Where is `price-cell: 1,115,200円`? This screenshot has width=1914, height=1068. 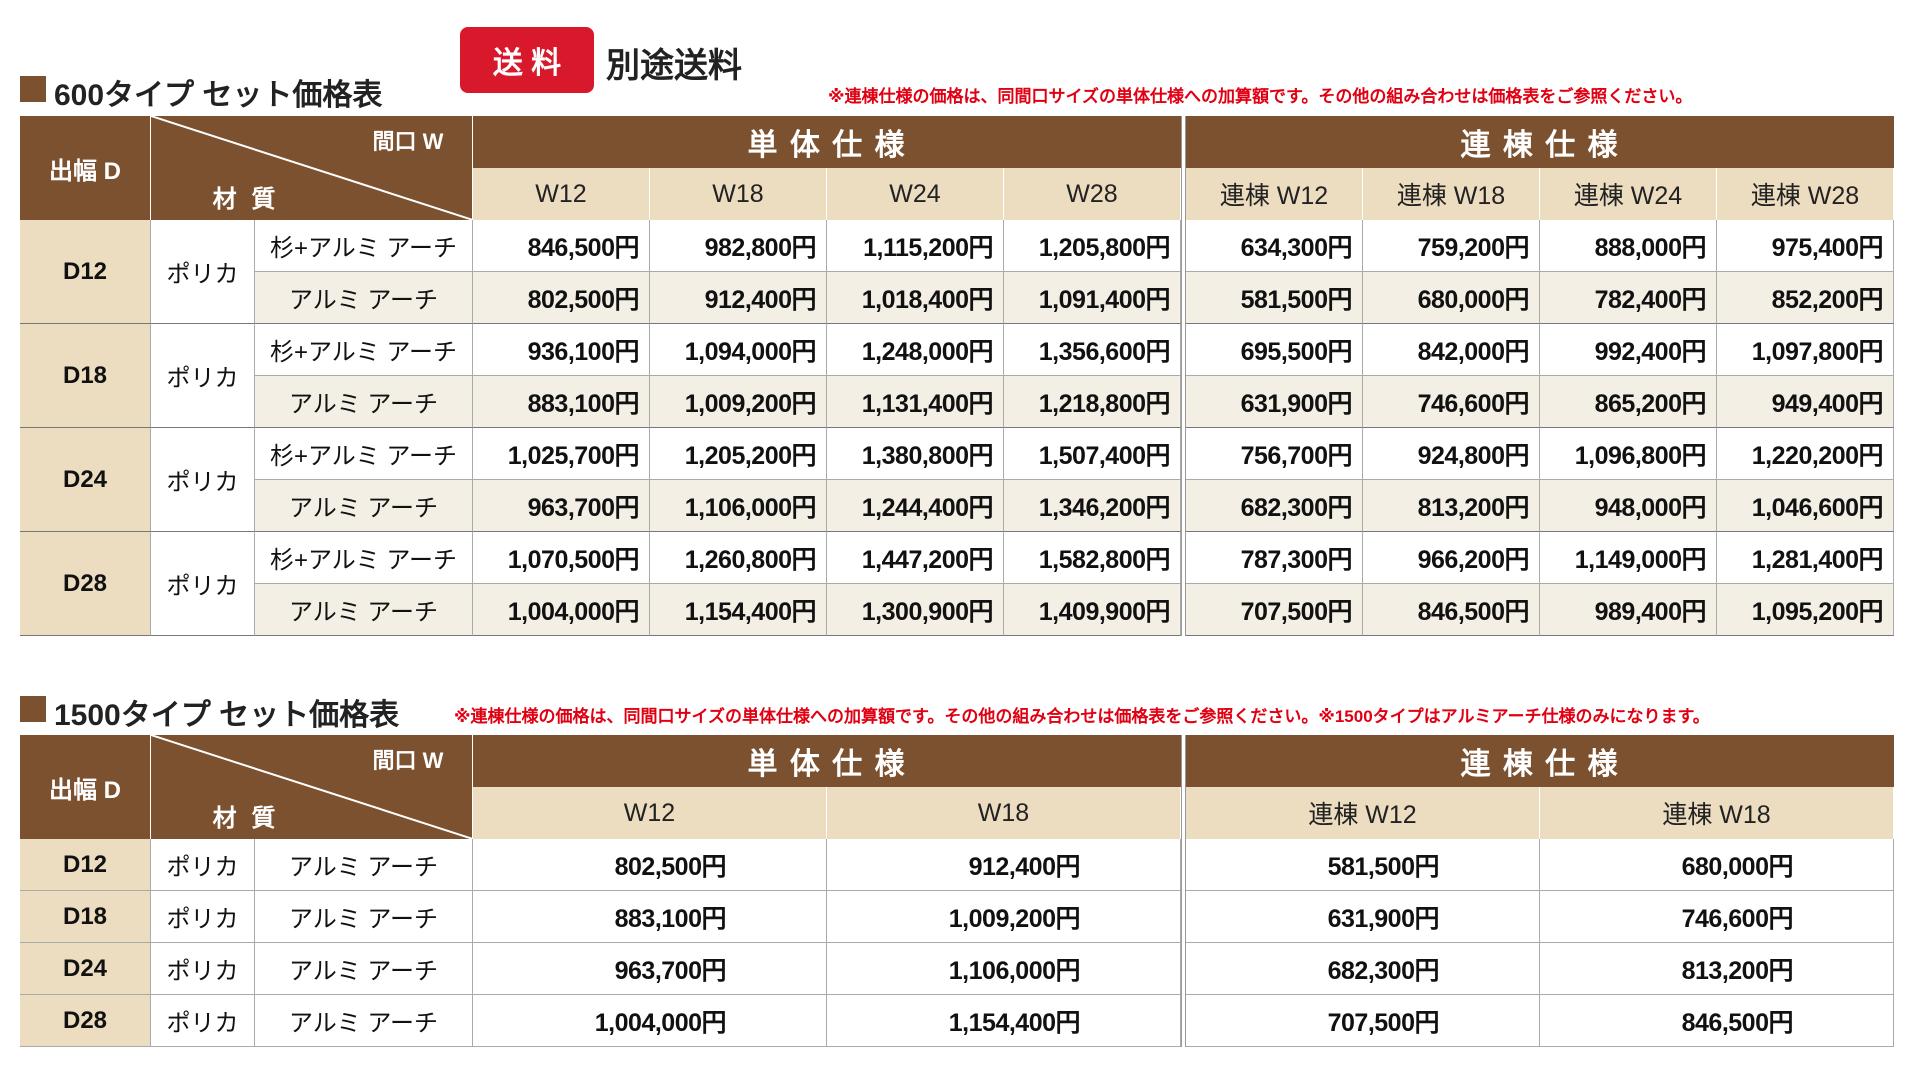 price-cell: 1,115,200円 is located at coordinates (915, 246).